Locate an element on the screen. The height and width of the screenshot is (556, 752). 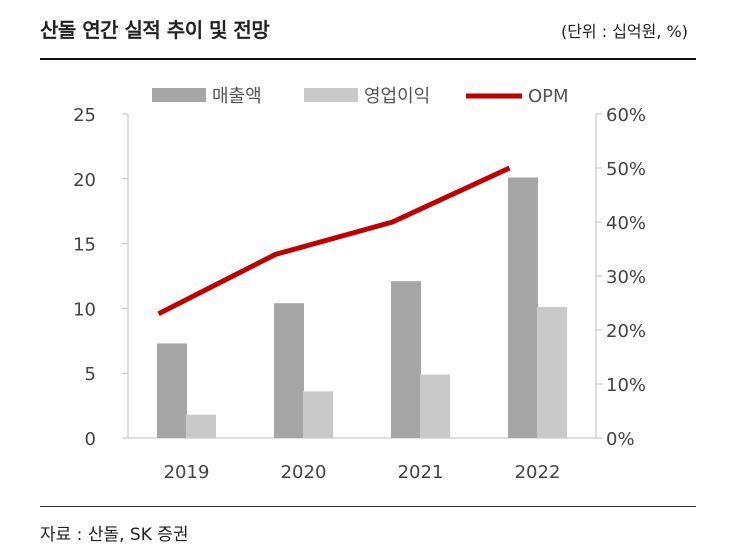
left-tick-label: 15 is located at coordinates (84, 245).